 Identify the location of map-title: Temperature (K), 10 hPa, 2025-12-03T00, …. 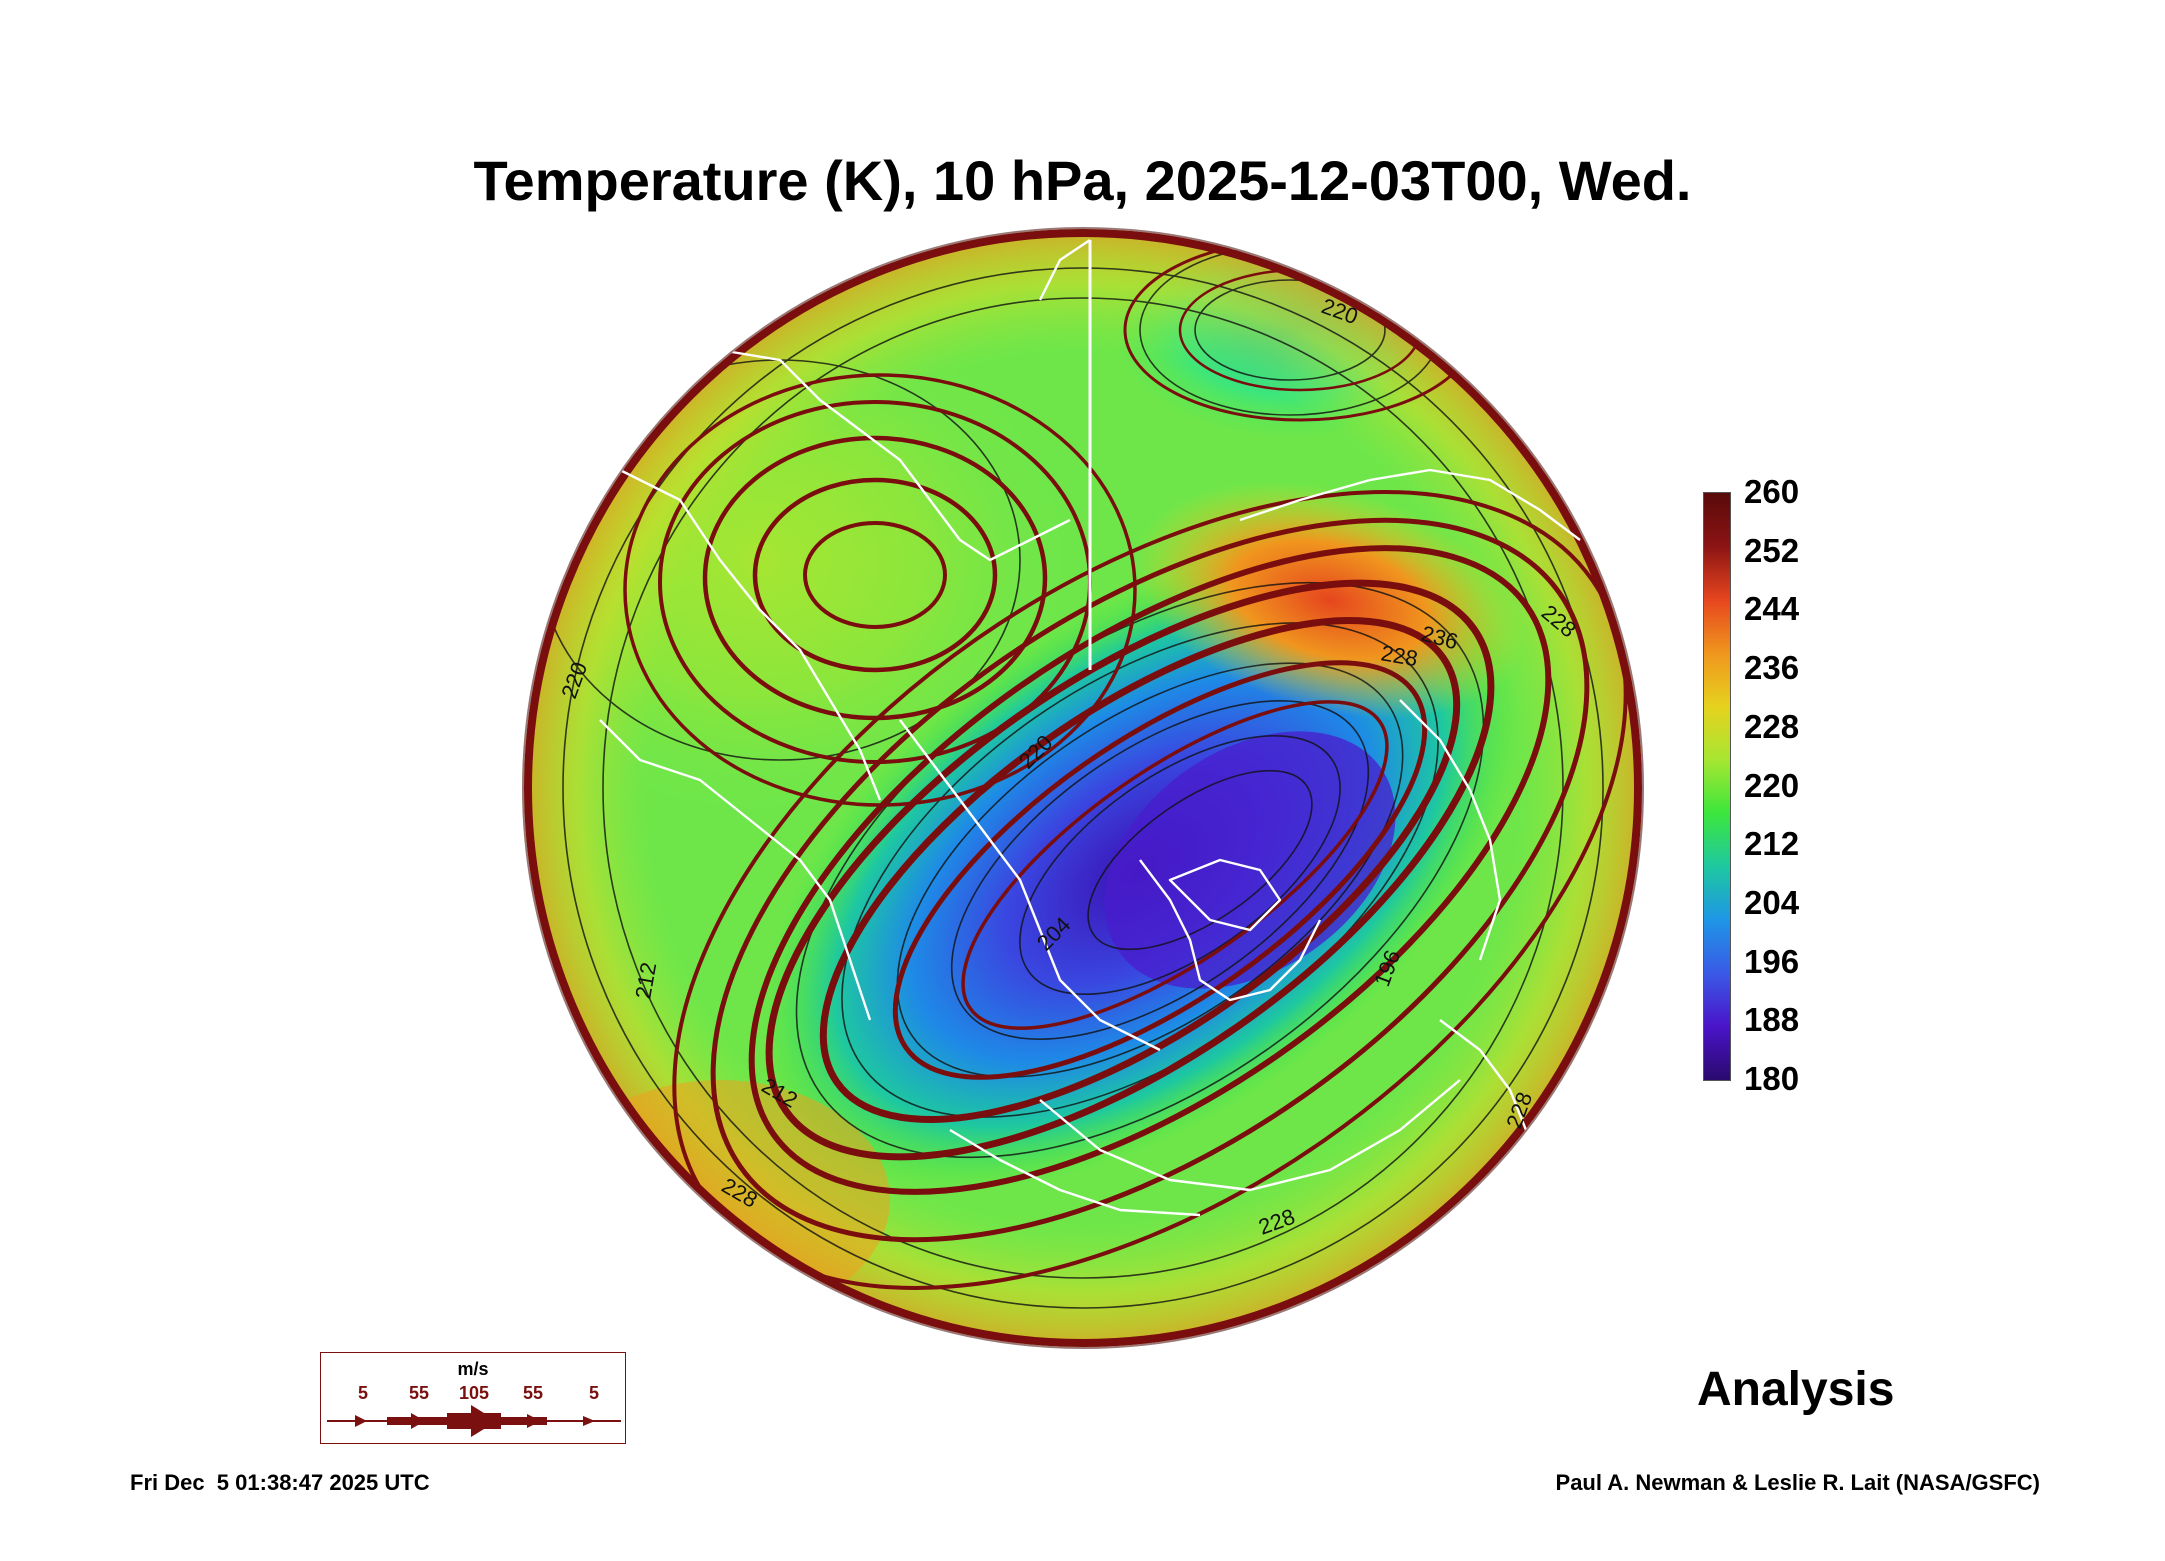
(1082, 180).